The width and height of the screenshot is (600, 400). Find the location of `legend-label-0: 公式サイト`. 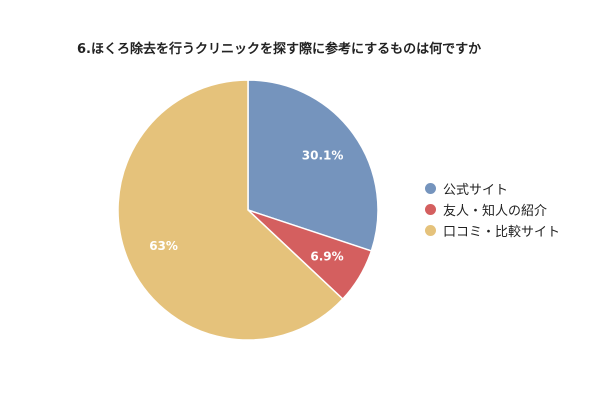

legend-label-0: 公式サイト is located at coordinates (476, 190).